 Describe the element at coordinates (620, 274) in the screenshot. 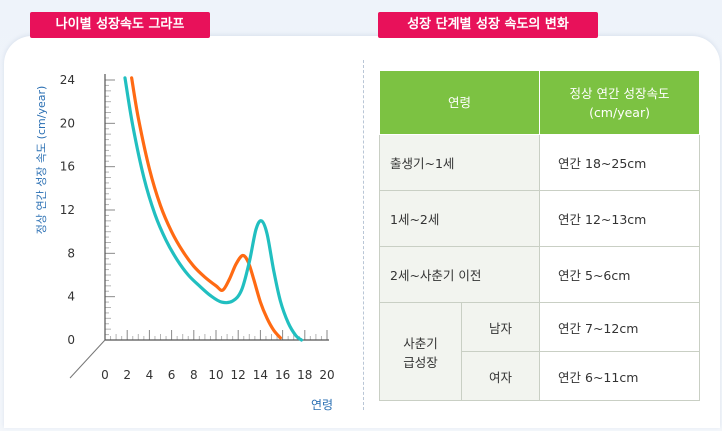

I see `row-speed: 연간 5~6cm` at that location.